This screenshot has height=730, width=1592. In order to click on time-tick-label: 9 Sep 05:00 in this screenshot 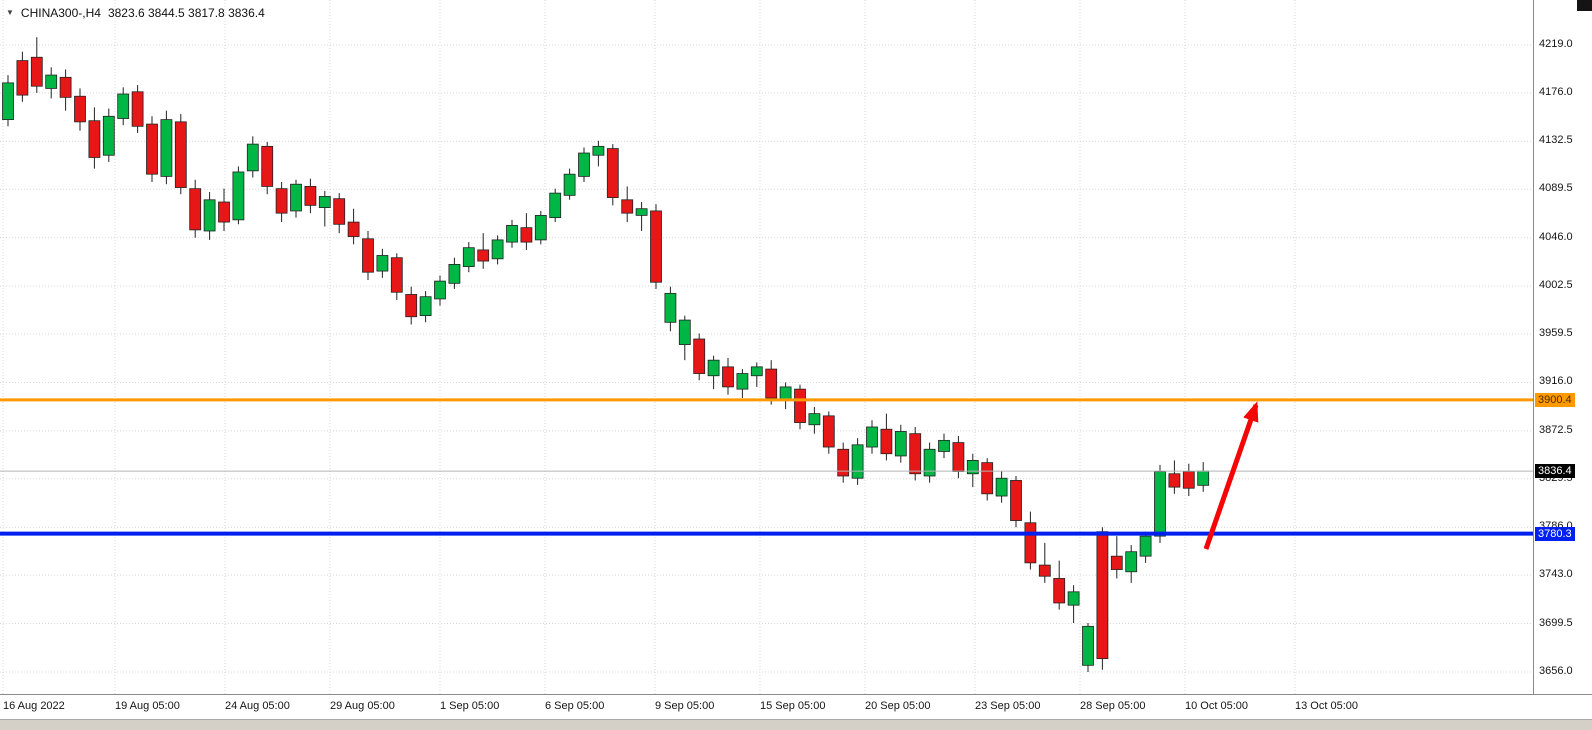, I will do `click(685, 706)`.